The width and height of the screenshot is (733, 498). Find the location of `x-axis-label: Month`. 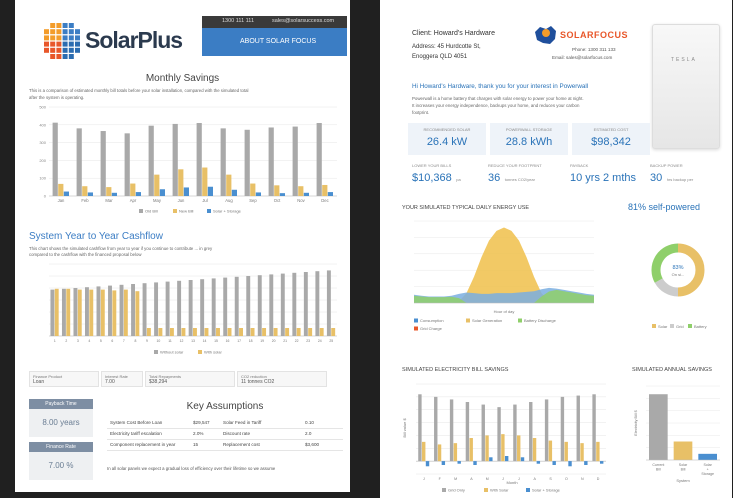

x-axis-label: Month is located at coordinates (511, 482).